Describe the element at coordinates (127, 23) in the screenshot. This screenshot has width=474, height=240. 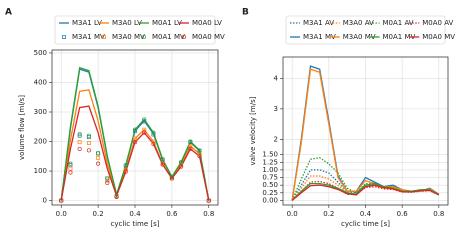
I see `legend-label: M3A0 LV` at that location.